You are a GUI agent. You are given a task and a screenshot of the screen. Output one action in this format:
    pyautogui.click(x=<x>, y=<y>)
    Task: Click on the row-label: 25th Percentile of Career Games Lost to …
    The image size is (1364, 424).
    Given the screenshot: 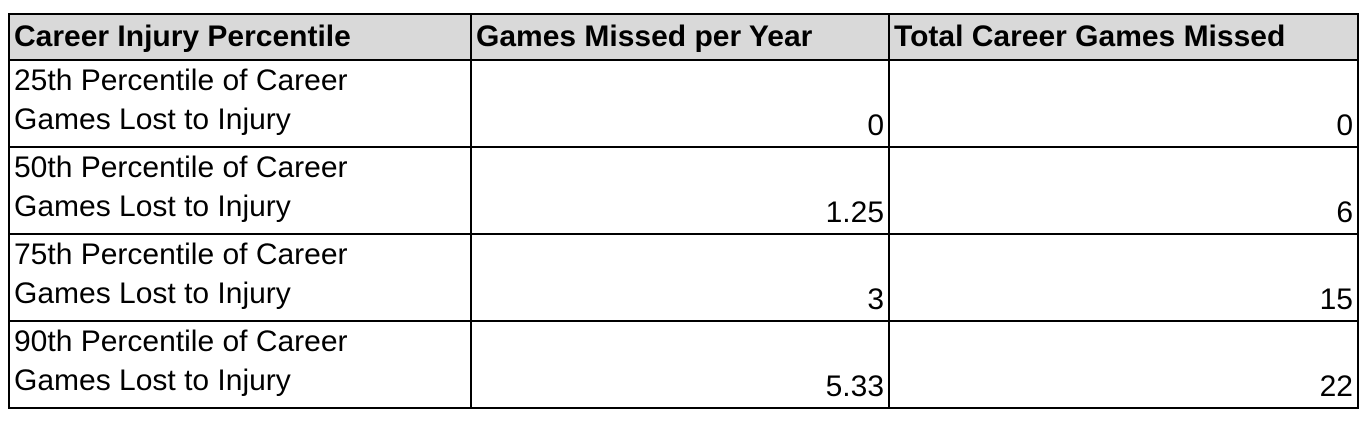 What is the action you would take?
    pyautogui.click(x=181, y=100)
    